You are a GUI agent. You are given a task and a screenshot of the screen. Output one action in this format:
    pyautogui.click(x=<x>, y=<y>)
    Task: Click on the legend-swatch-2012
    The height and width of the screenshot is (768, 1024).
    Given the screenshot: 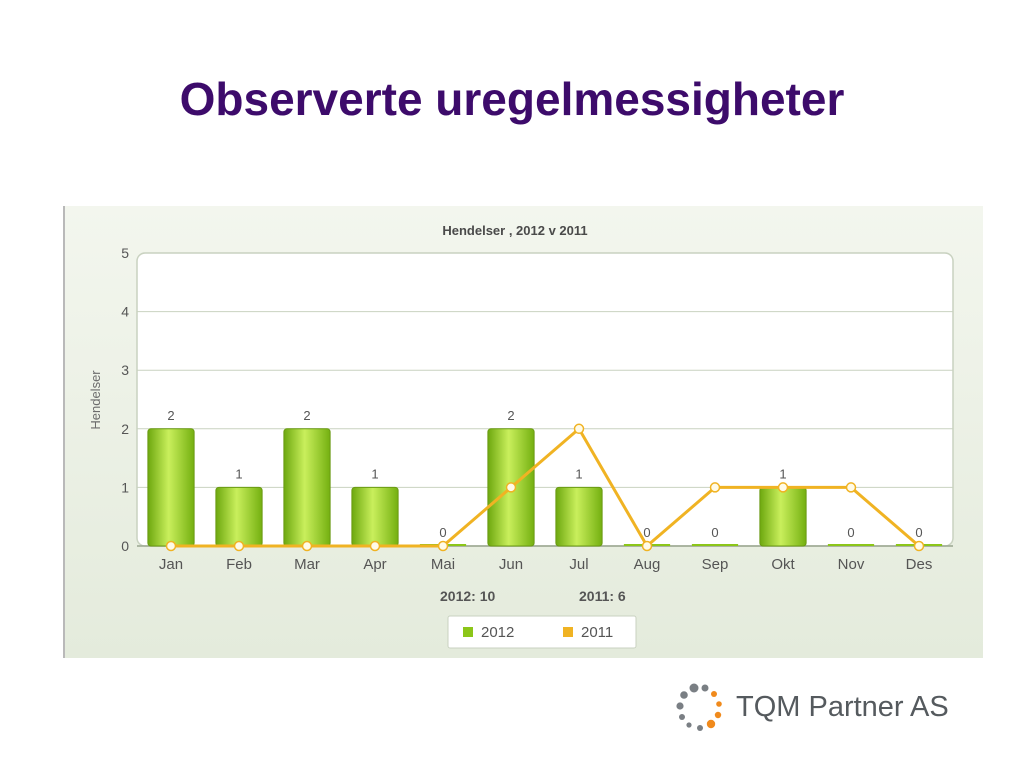 What is the action you would take?
    pyautogui.click(x=468, y=632)
    